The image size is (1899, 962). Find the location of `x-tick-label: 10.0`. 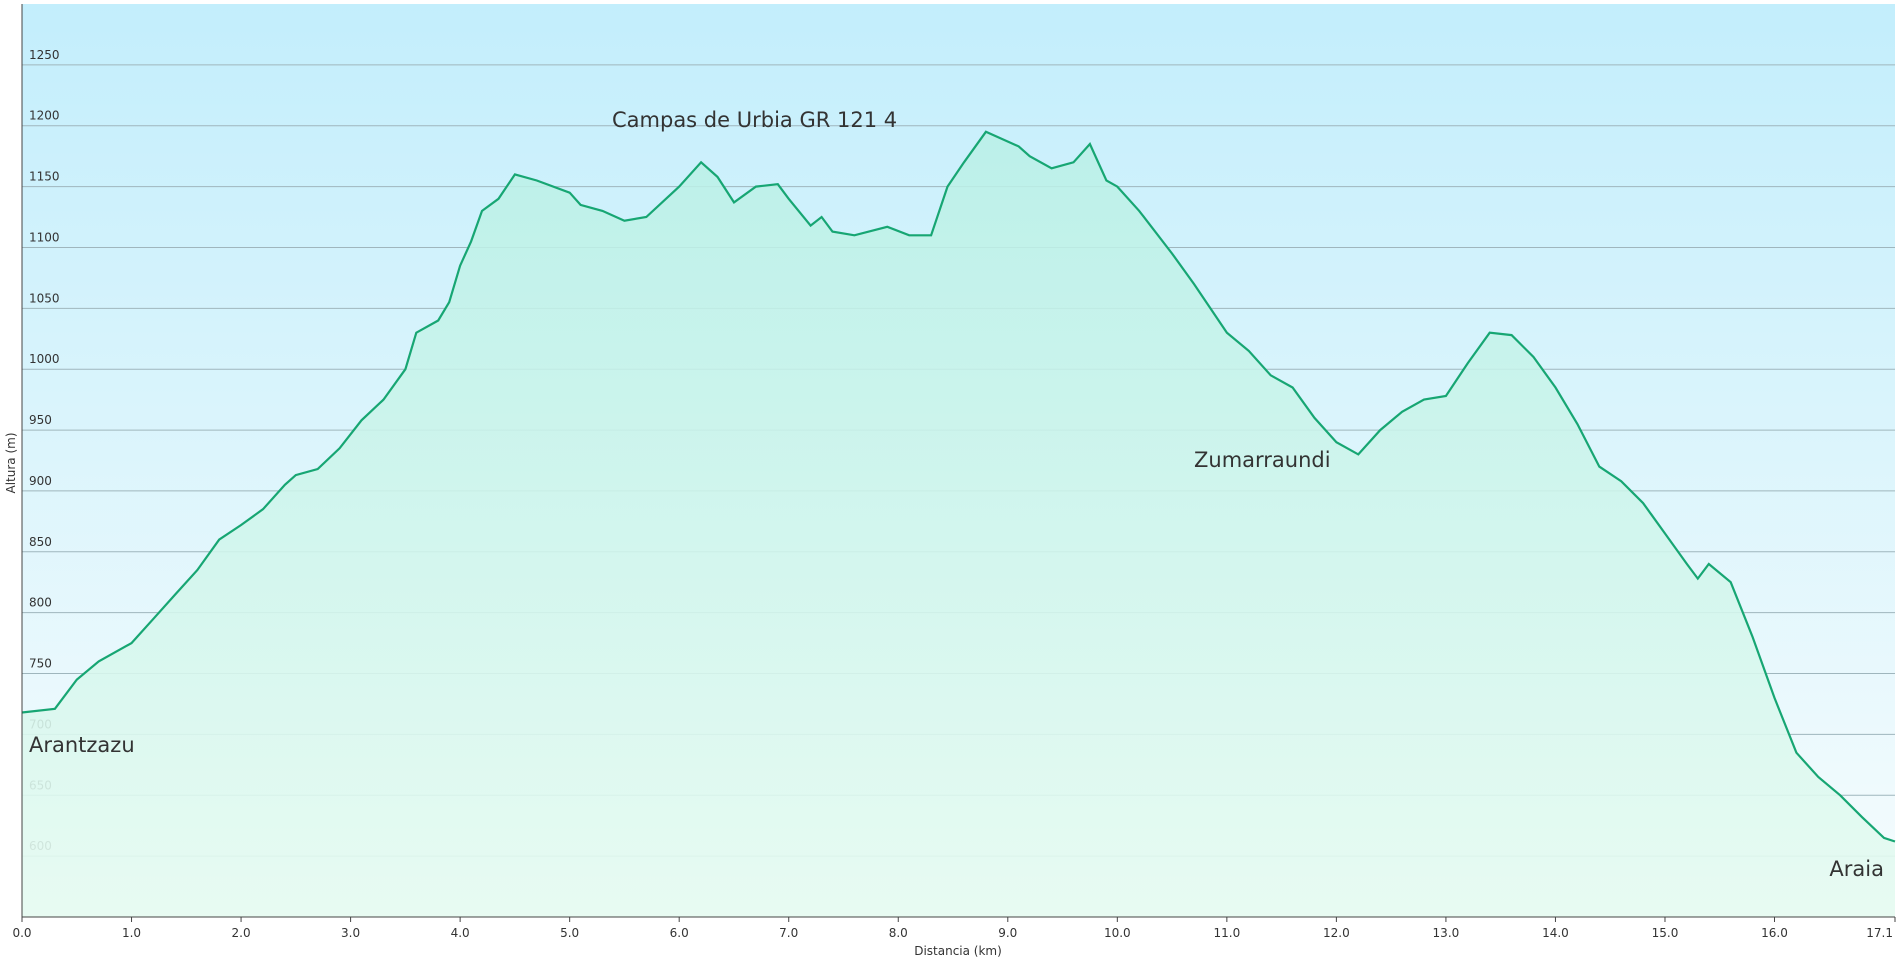

x-tick-label: 10.0 is located at coordinates (1117, 933).